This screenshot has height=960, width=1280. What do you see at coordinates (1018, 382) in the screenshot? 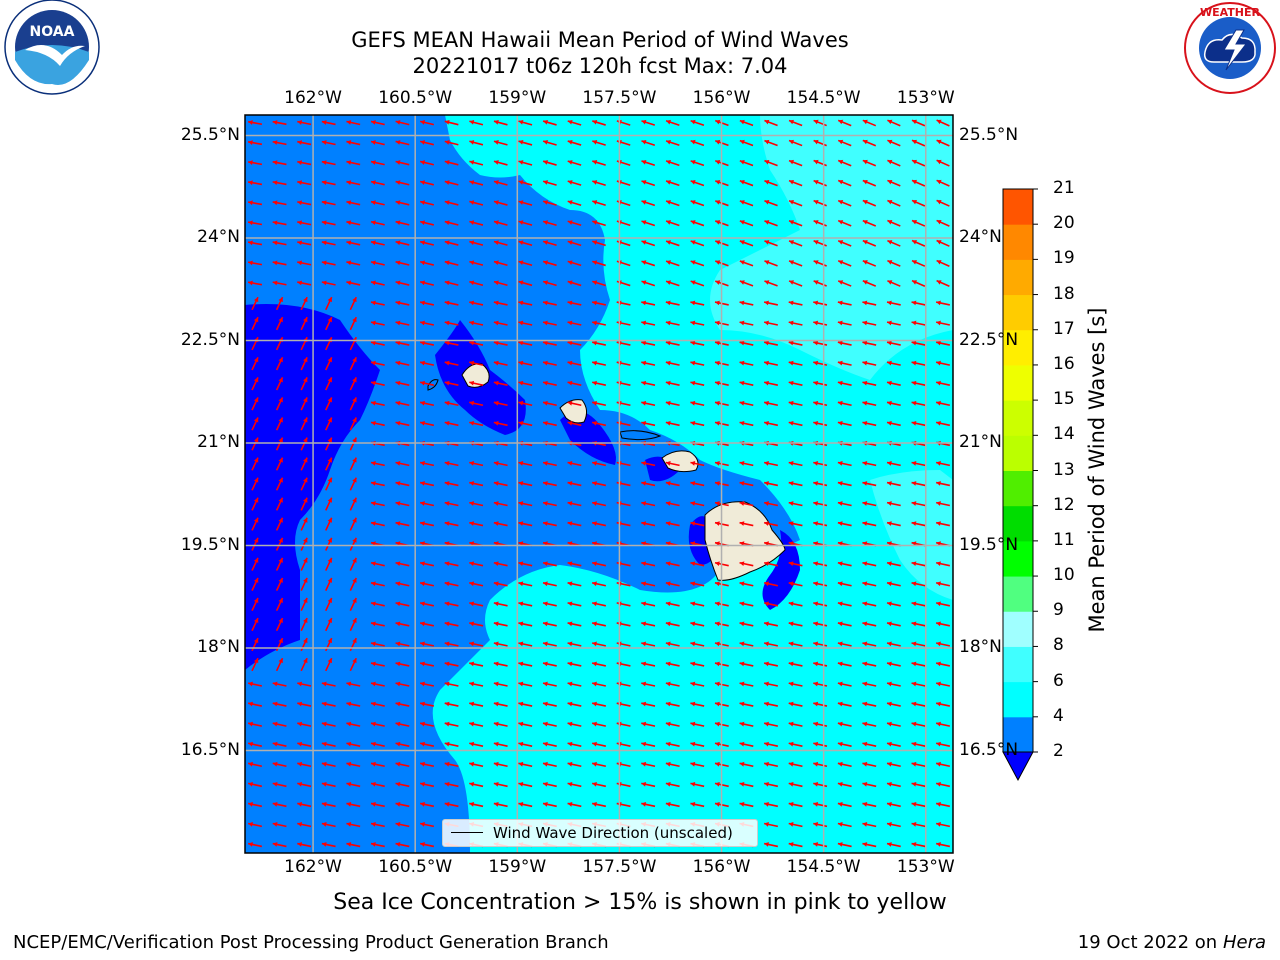
I see `colorbar-segment` at bounding box center [1018, 382].